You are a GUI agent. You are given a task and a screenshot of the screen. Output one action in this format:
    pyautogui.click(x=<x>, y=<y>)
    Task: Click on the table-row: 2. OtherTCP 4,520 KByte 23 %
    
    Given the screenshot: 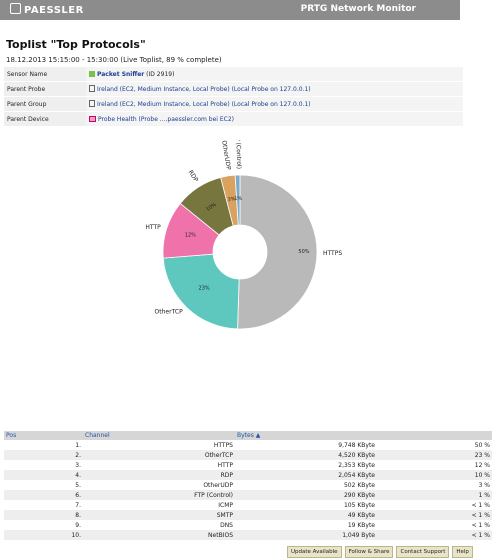 What is the action you would take?
    pyautogui.click(x=248, y=455)
    